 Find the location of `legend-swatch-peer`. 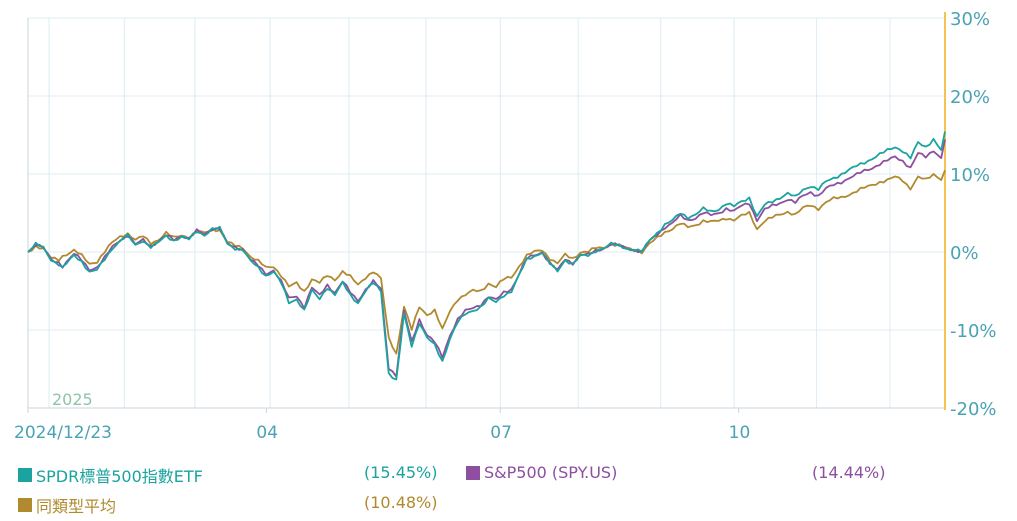

legend-swatch-peer is located at coordinates (25, 505).